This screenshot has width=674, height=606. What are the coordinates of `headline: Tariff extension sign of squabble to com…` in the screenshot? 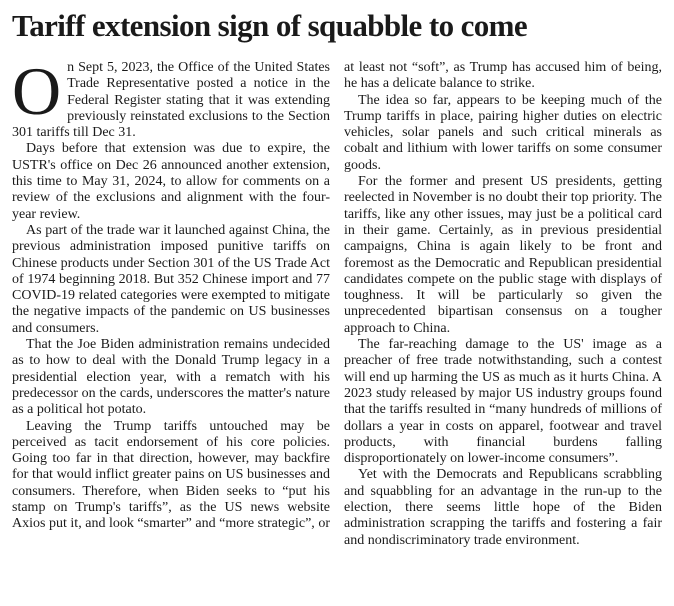 It's located at (270, 25).